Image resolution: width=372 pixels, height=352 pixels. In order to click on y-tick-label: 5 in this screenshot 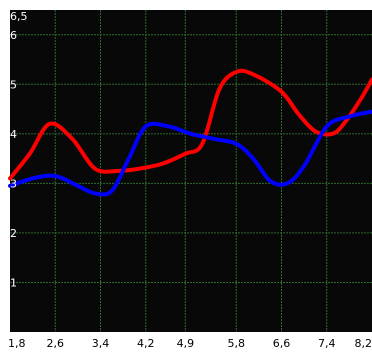, I will do `click(13, 84)`.